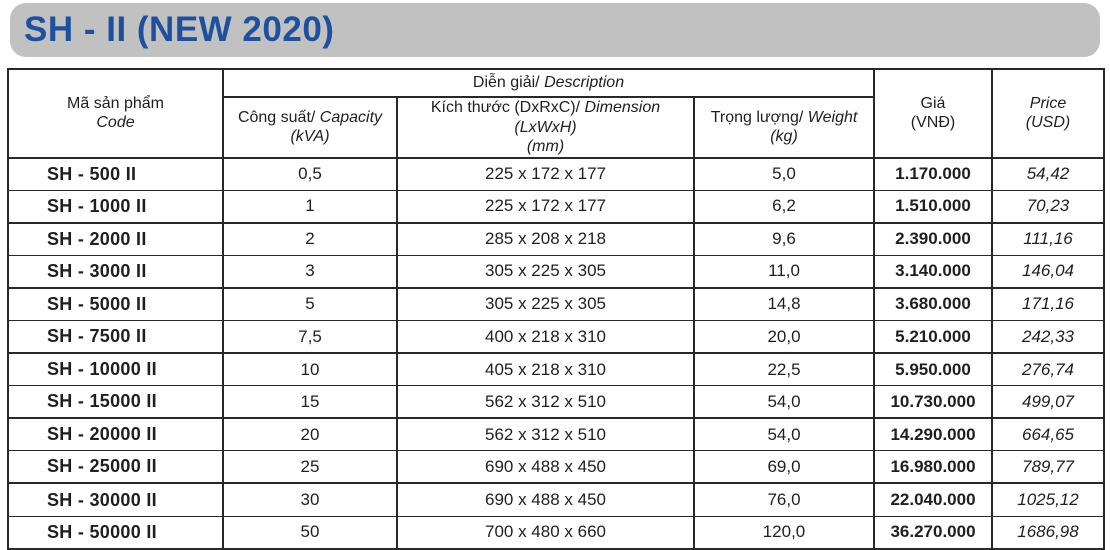 This screenshot has width=1110, height=550. What do you see at coordinates (1048, 369) in the screenshot?
I see `price-usd-cell: 276,74` at bounding box center [1048, 369].